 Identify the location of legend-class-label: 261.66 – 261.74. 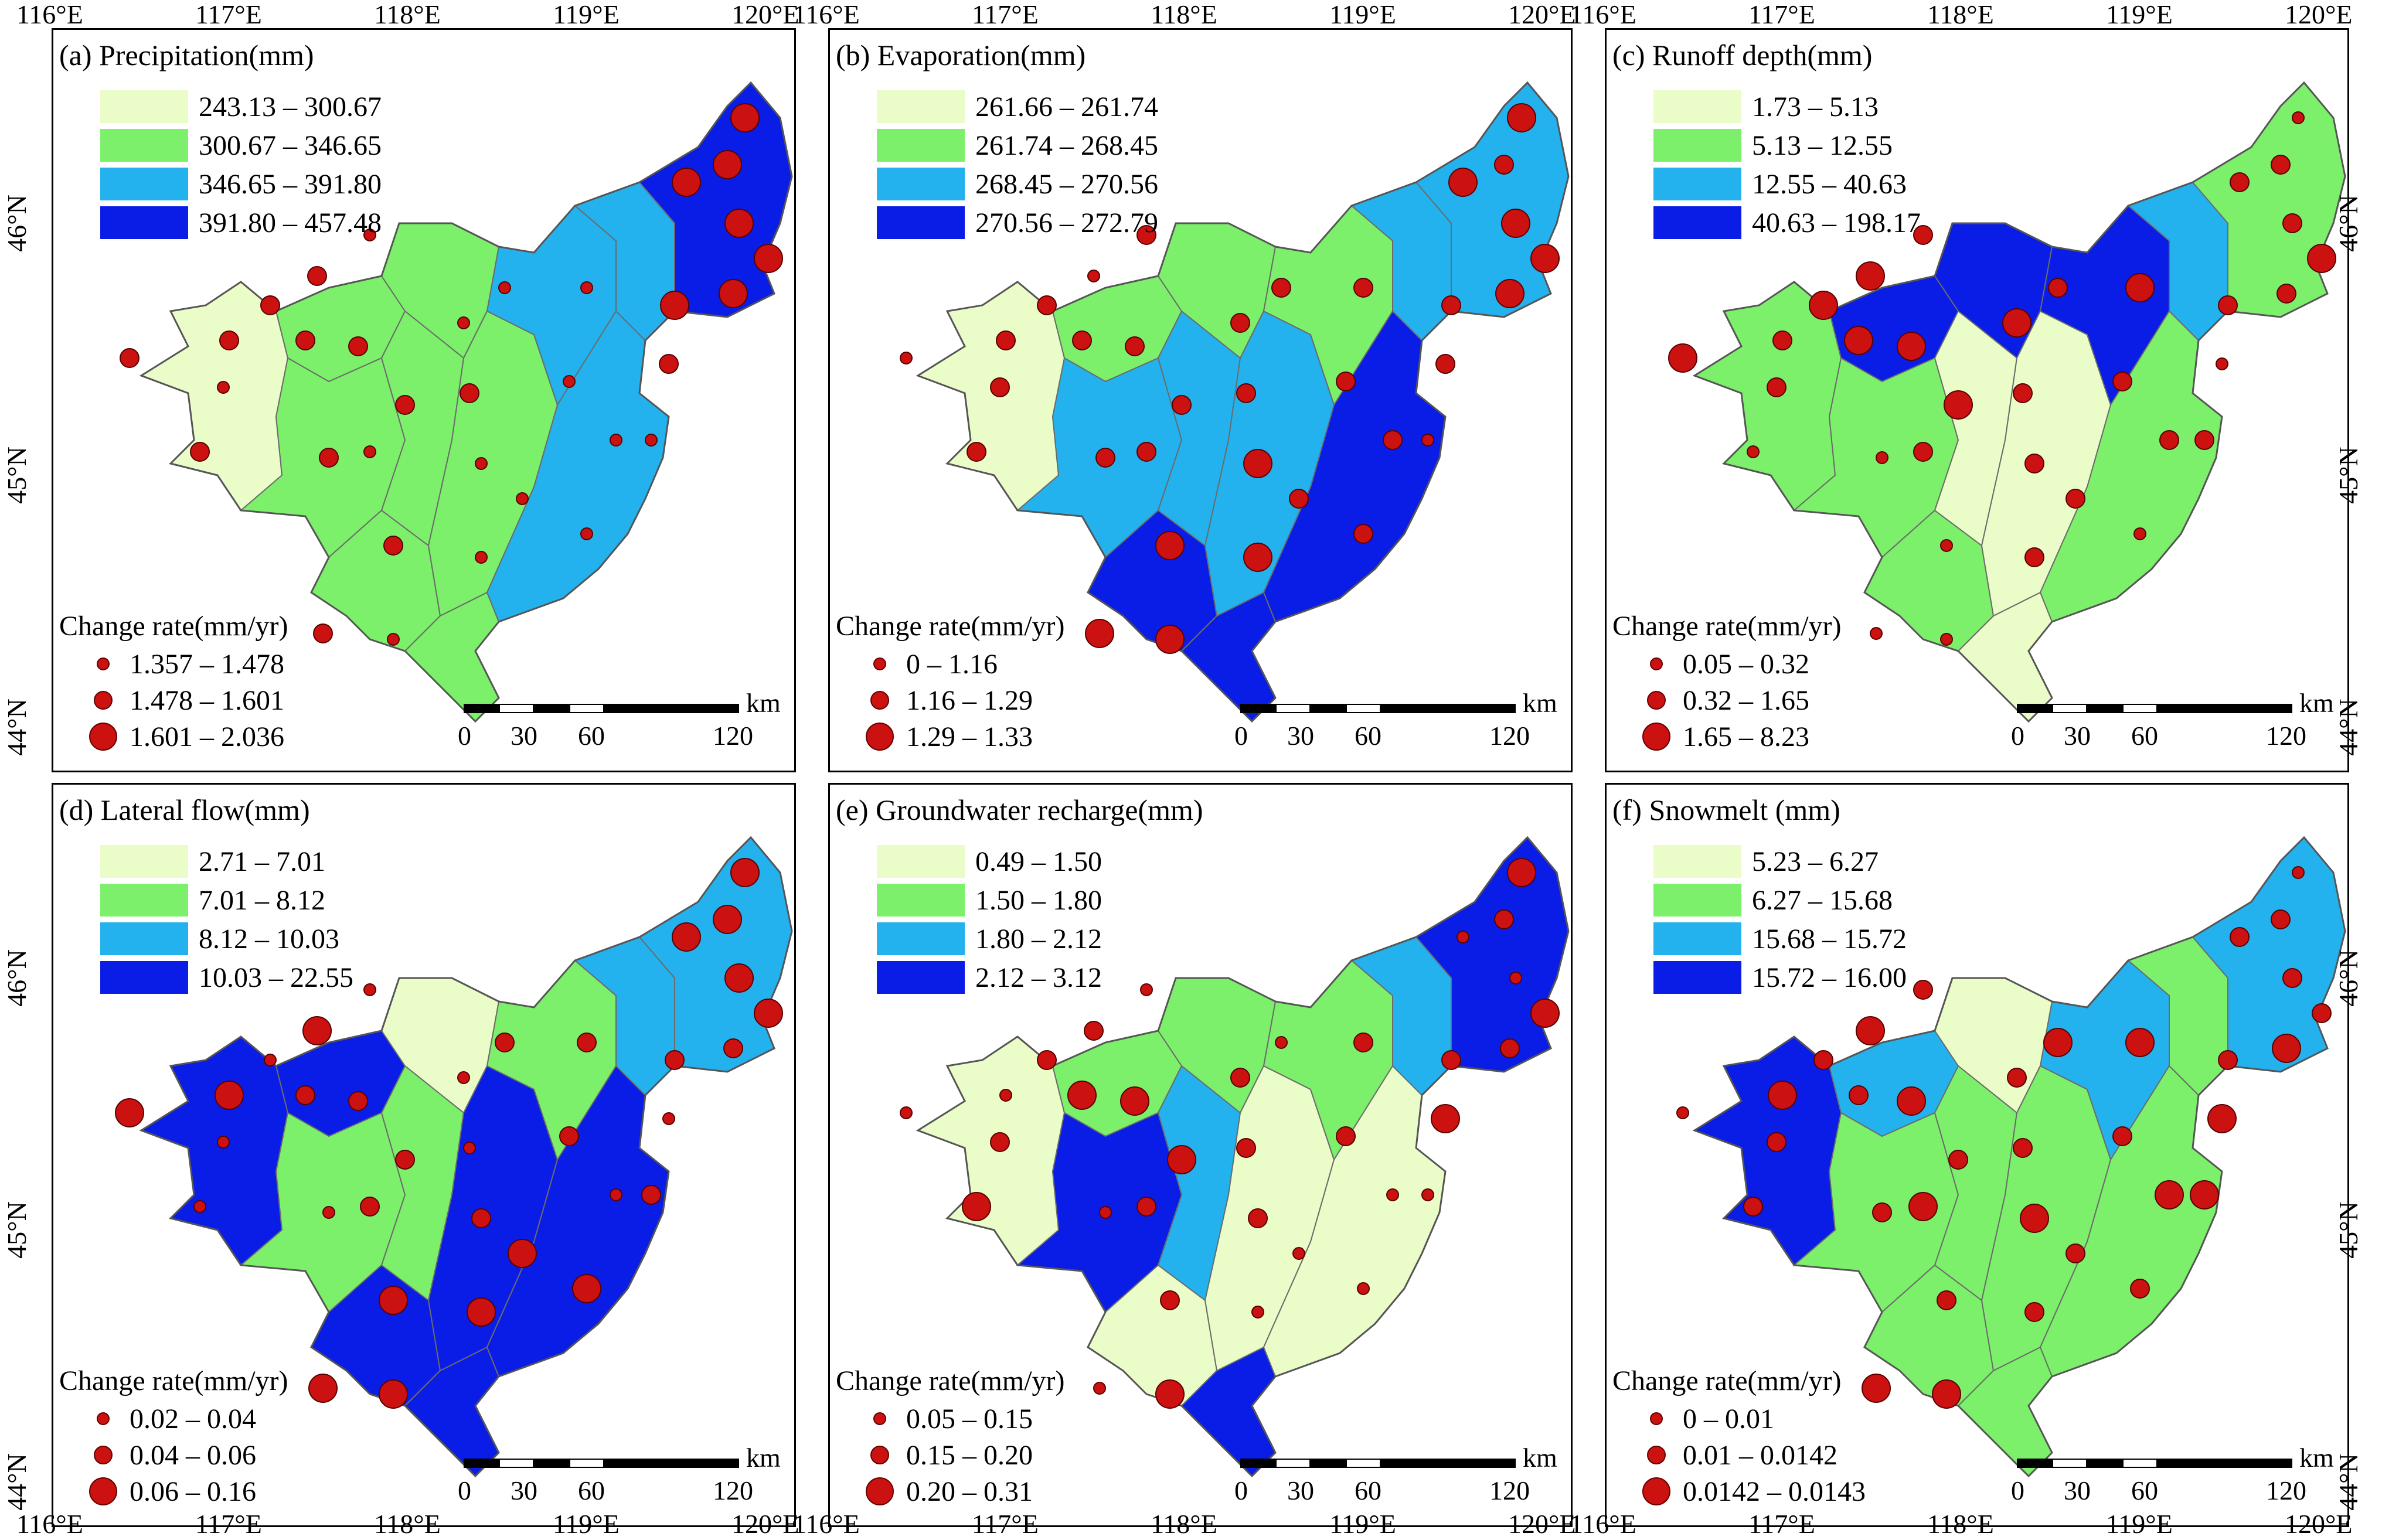
(1066, 107).